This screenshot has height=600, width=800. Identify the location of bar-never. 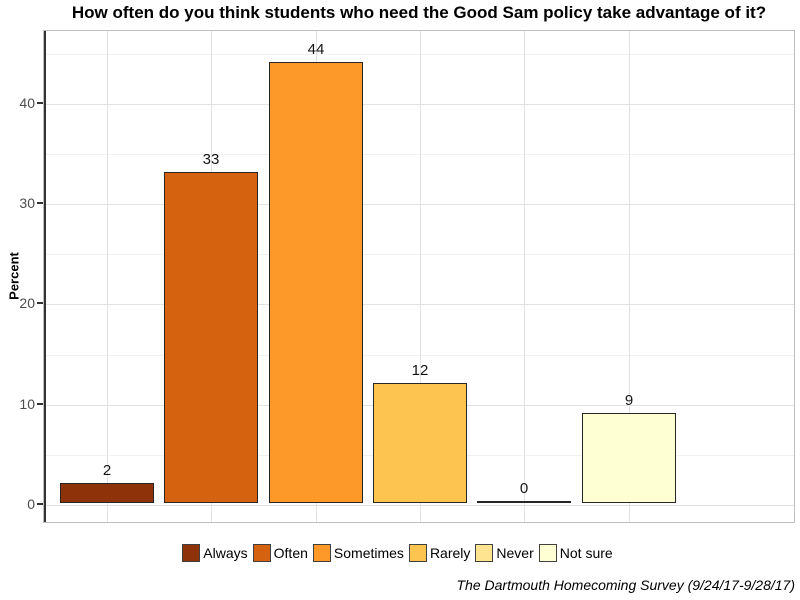
(524, 501).